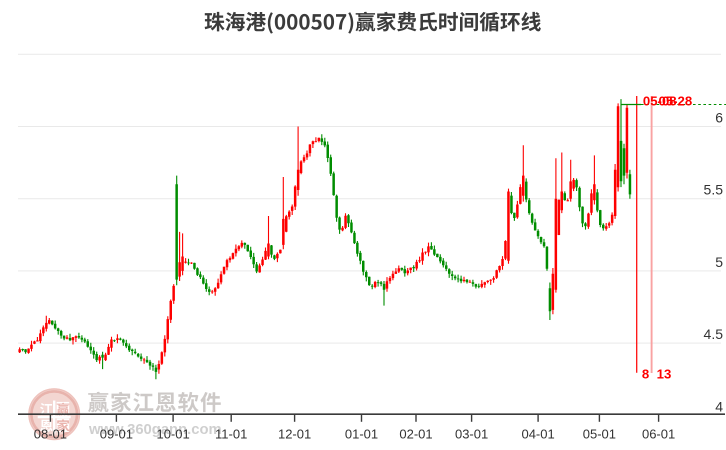 This screenshot has height=450, width=726. What do you see at coordinates (537, 434) in the screenshot?
I see `svg-text: 04-01` at bounding box center [537, 434].